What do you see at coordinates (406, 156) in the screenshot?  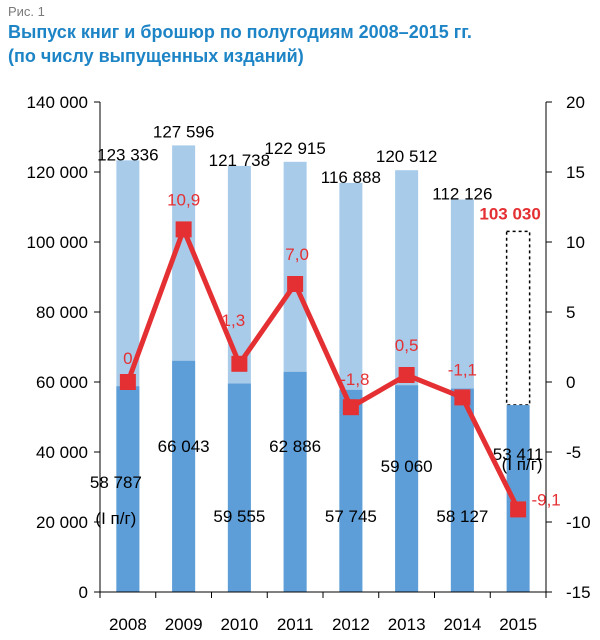 I see `total-value-label: 120 512` at bounding box center [406, 156].